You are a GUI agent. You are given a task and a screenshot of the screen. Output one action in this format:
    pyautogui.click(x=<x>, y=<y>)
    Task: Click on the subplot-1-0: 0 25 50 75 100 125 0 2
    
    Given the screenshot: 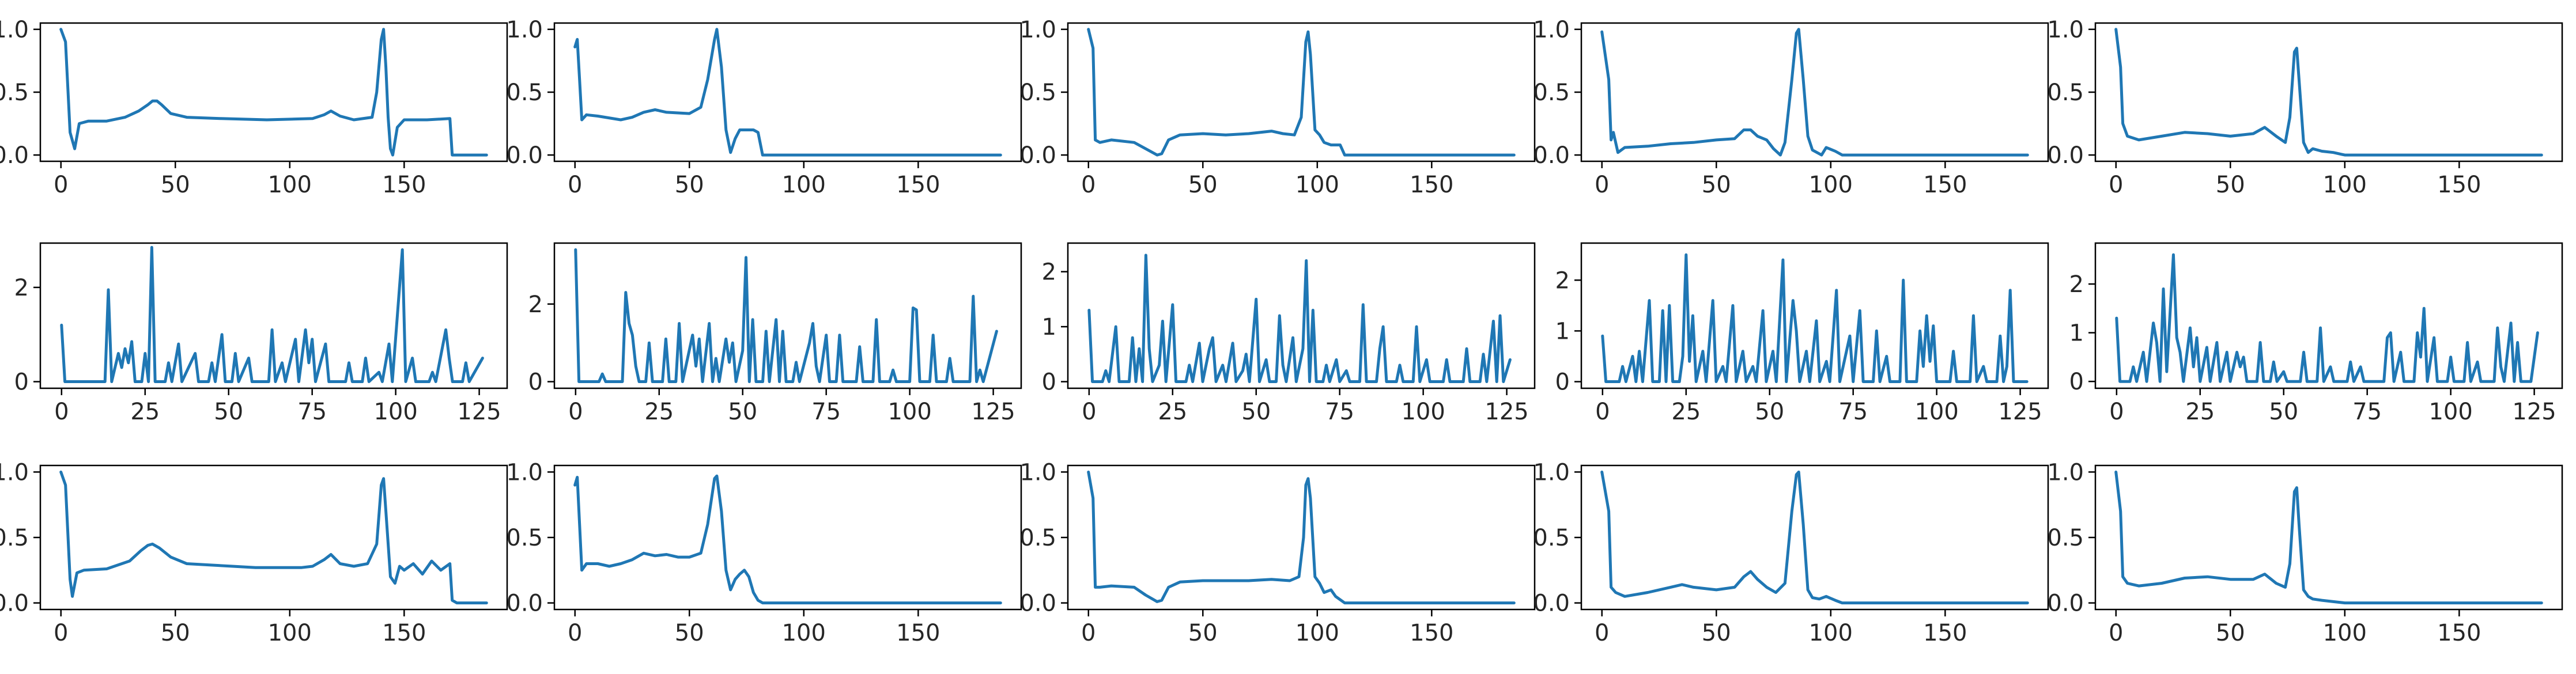 What is the action you would take?
    pyautogui.click(x=261, y=333)
    